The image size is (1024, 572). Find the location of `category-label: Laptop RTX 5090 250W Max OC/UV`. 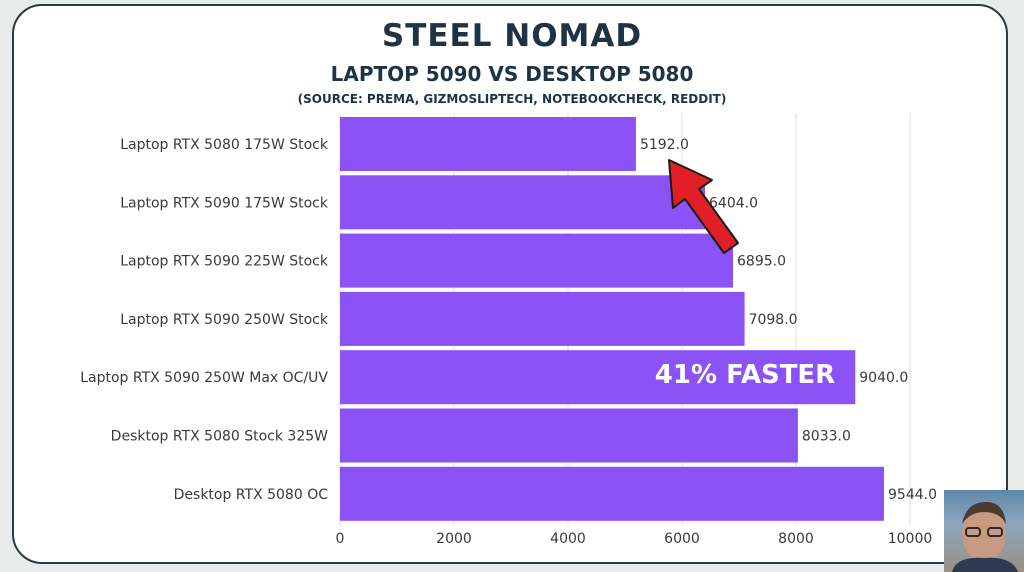

category-label: Laptop RTX 5090 250W Max OC/UV is located at coordinates (204, 378).